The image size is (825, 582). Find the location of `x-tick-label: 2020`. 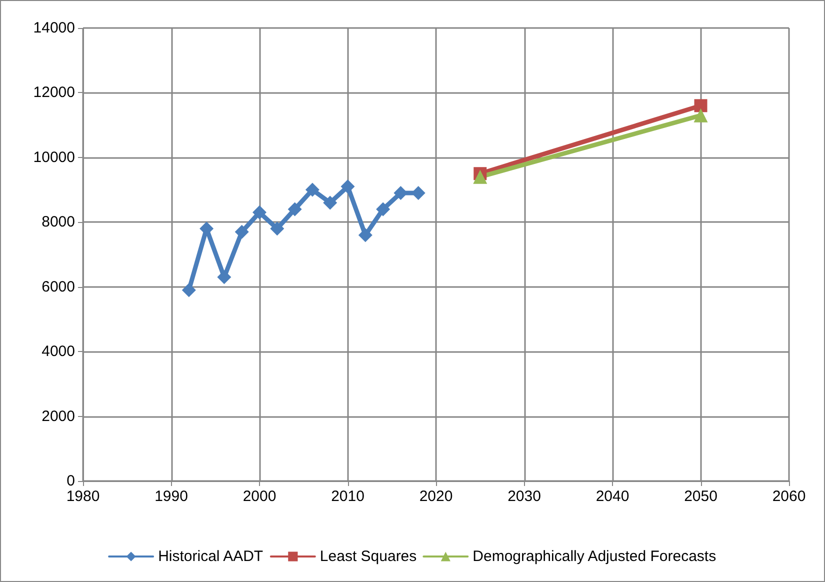

x-tick-label: 2020 is located at coordinates (436, 496).